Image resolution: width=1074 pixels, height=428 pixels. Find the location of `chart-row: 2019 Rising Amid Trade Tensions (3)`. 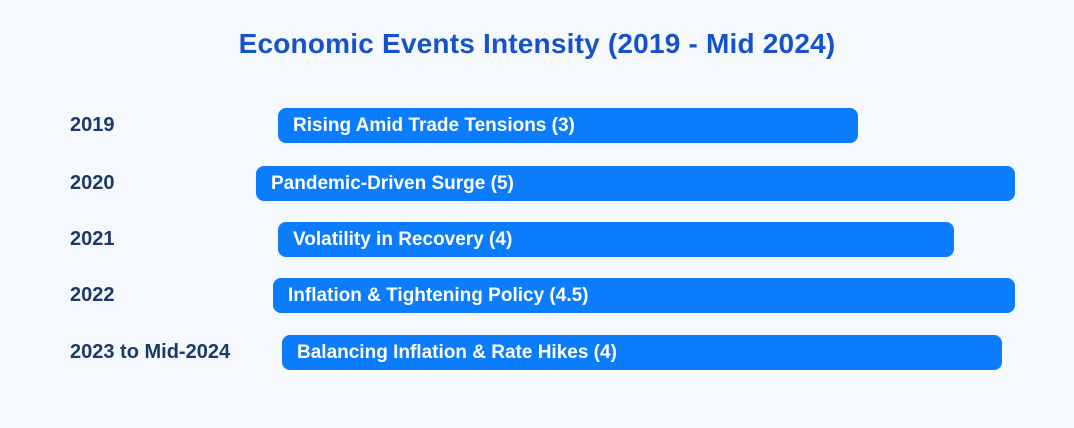

chart-row: 2019 Rising Amid Trade Tensions (3) is located at coordinates (537, 125).